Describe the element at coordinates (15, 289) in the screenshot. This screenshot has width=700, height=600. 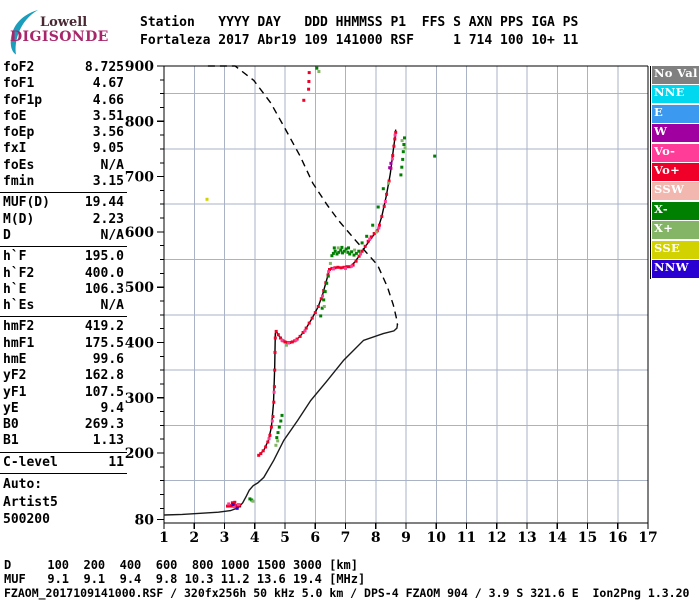
I see `param-label: h`E` at that location.